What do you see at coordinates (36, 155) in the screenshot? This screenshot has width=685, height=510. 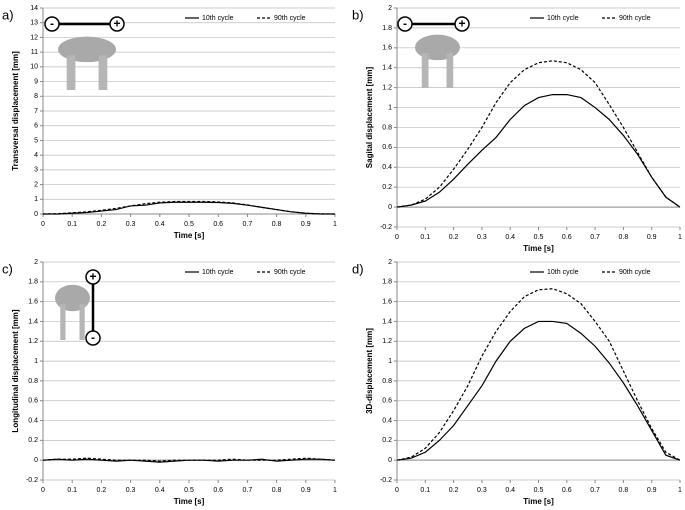 I see `y-tick-label: 4` at bounding box center [36, 155].